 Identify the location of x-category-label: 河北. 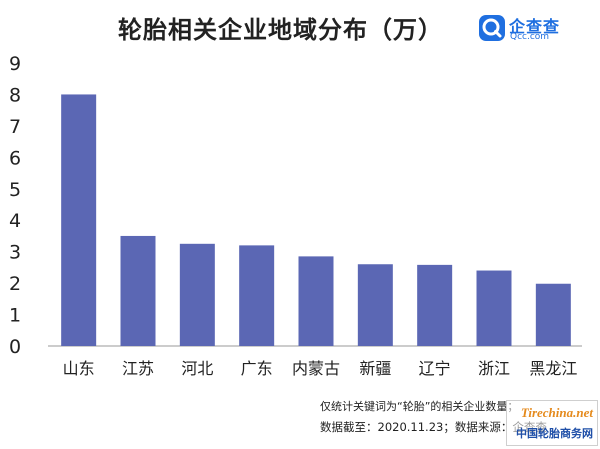
(197, 368).